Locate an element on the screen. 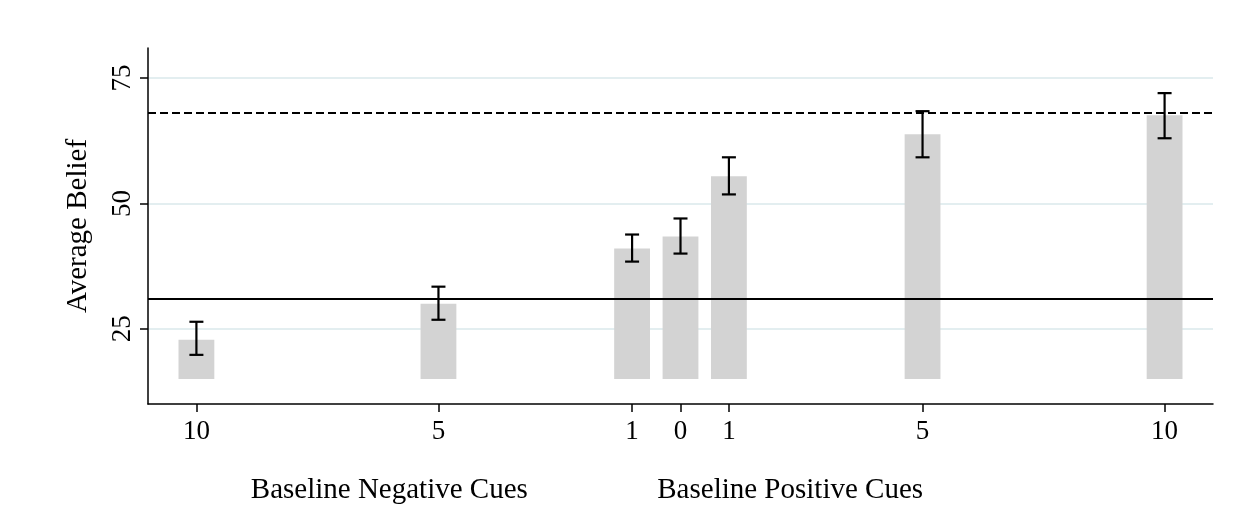 Image resolution: width=1252 pixels, height=506 pixels. text: Baseline Positive Cues is located at coordinates (790, 488).